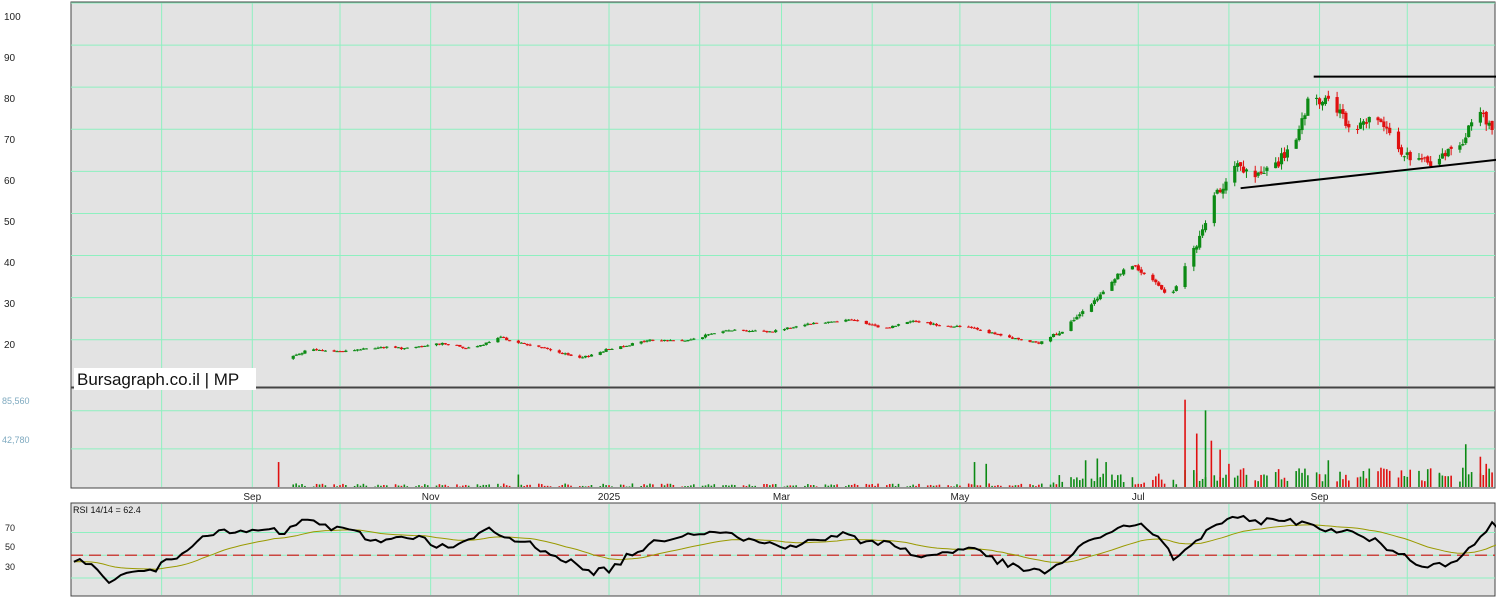 Image resolution: width=1496 pixels, height=598 pixels. Describe the element at coordinates (1368, 132) in the screenshot. I see `trendlines` at that location.